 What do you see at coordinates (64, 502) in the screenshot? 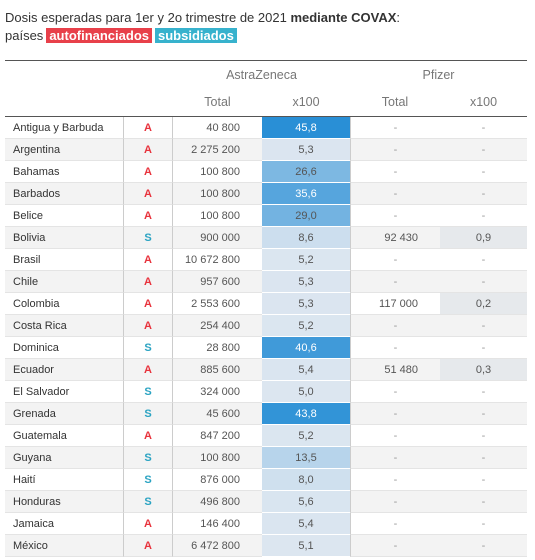
I see `country: Honduras` at bounding box center [64, 502].